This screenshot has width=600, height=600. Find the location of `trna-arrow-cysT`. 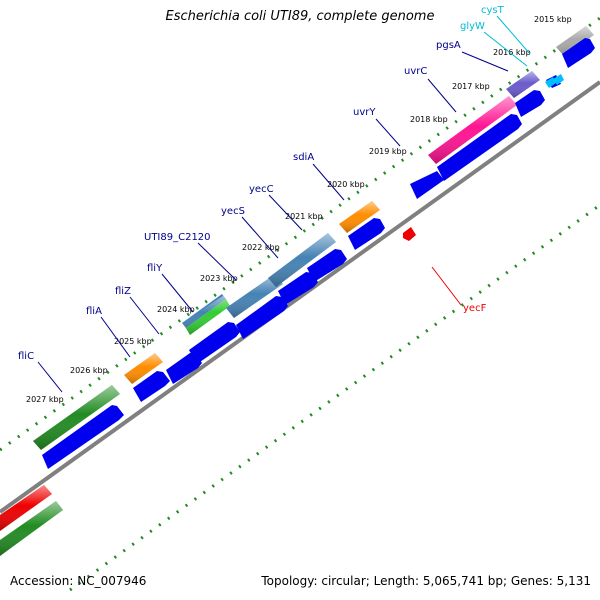

trna-arrow-cysT is located at coordinates (550, 82).